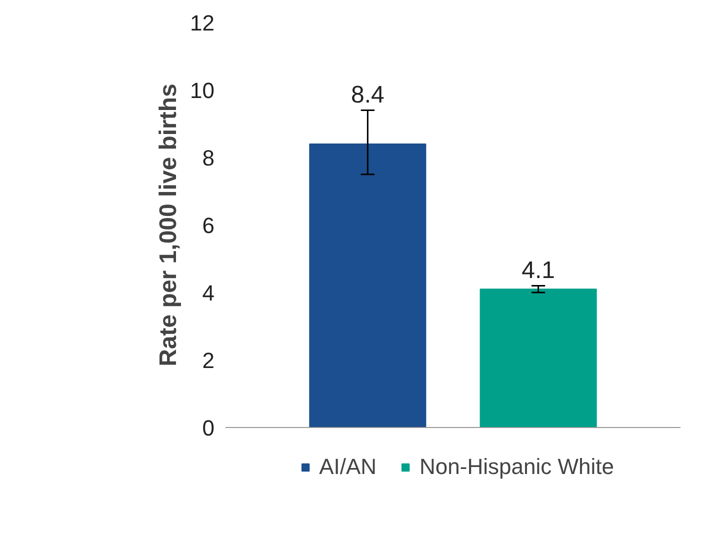  What do you see at coordinates (202, 23) in the screenshot?
I see `y-tick-label: 12` at bounding box center [202, 23].